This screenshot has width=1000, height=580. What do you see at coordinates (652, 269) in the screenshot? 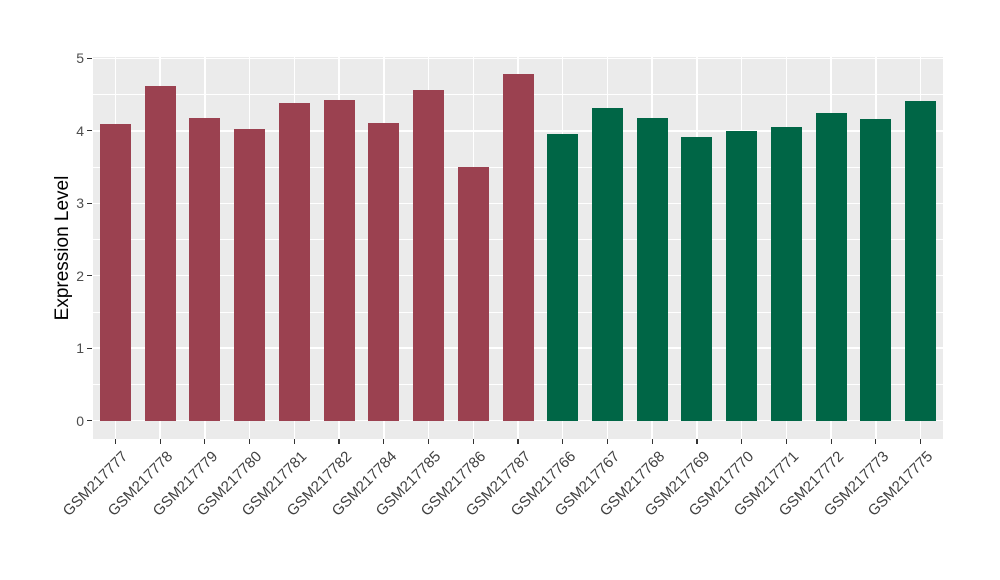
I see `bar-GSM217768` at bounding box center [652, 269].